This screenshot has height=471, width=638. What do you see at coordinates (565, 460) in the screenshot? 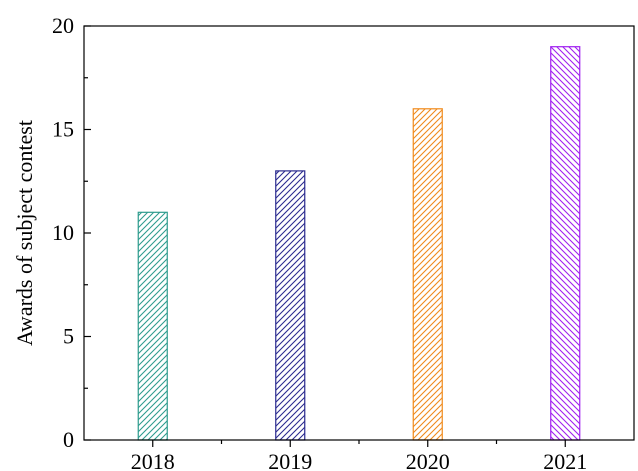
I see `x-tick-label: 2021` at bounding box center [565, 460].